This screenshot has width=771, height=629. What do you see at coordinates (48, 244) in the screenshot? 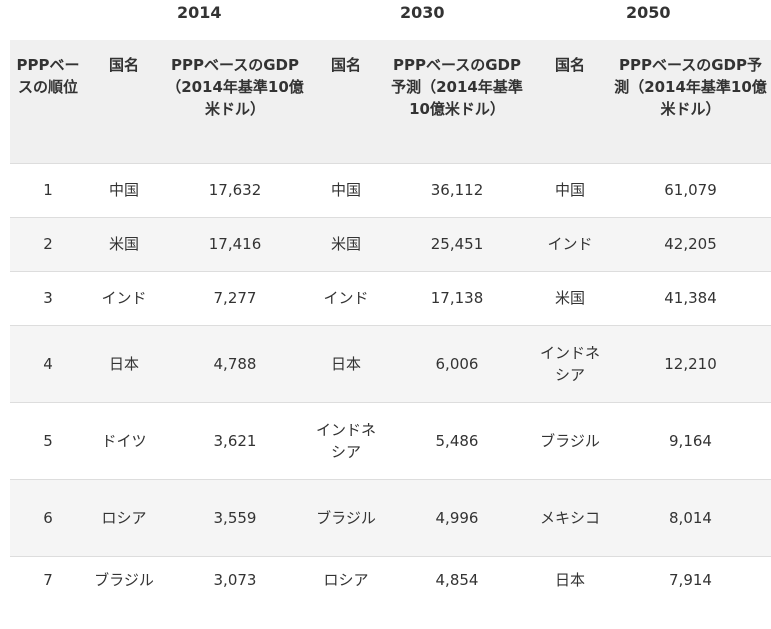
I see `rank-cell: 2` at bounding box center [48, 244].